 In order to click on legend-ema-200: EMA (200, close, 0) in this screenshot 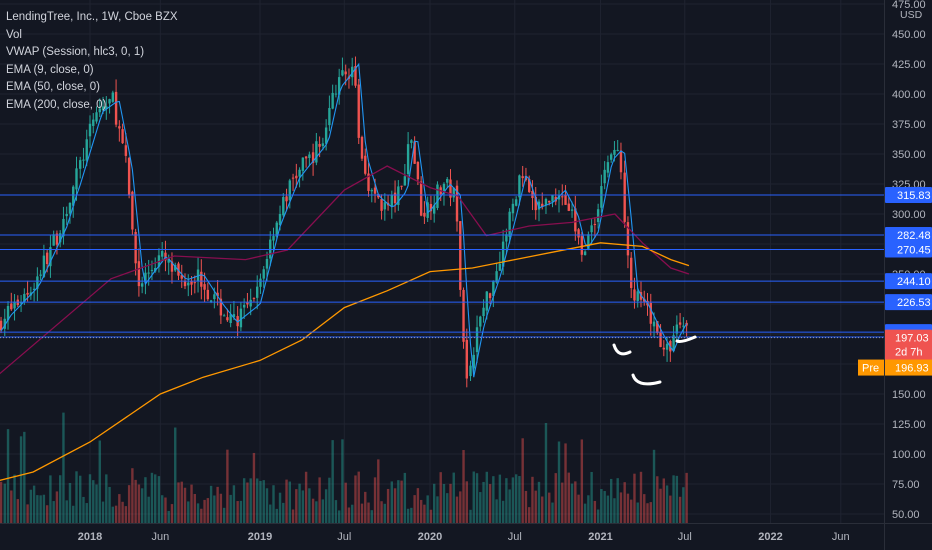, I will do `click(56, 104)`.